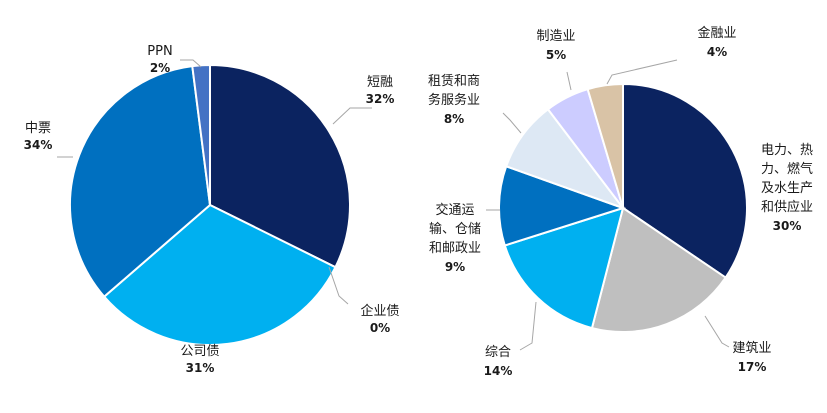  Describe the element at coordinates (787, 150) in the screenshot. I see `slice-label: 电力、热` at that location.